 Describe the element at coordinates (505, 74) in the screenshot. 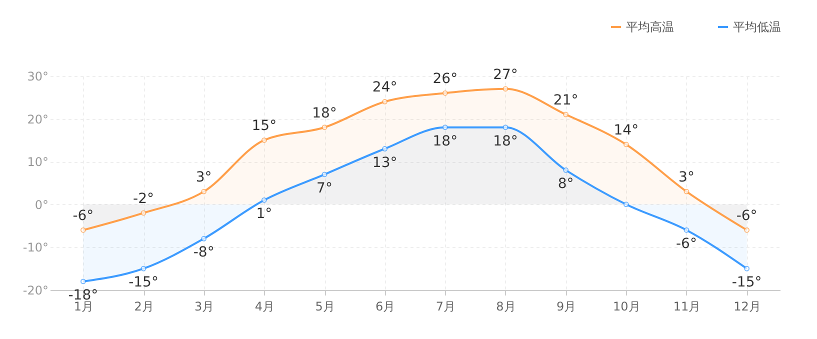

I see `data-label: 27°` at that location.